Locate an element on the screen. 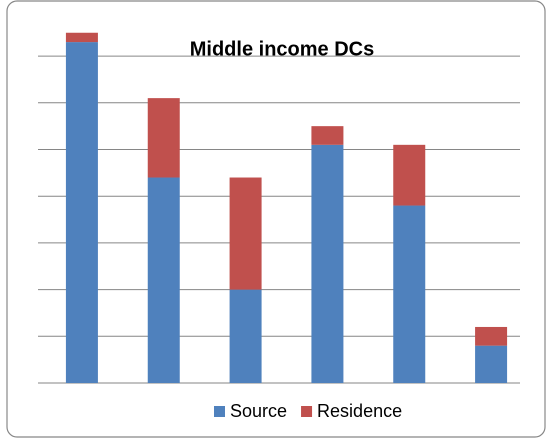  chart-title: Middle income DCs is located at coordinates (282, 49).